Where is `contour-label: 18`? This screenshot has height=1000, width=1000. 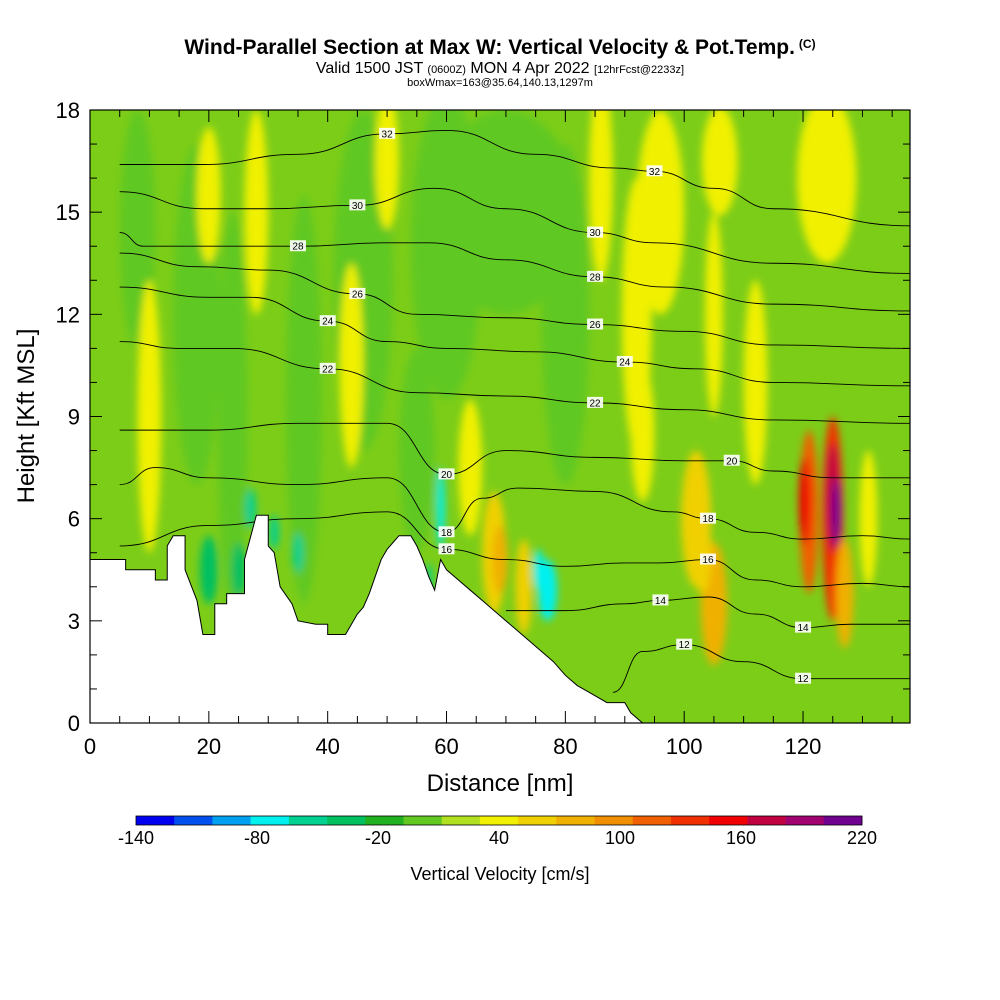 contour-label: 18 is located at coordinates (447, 533).